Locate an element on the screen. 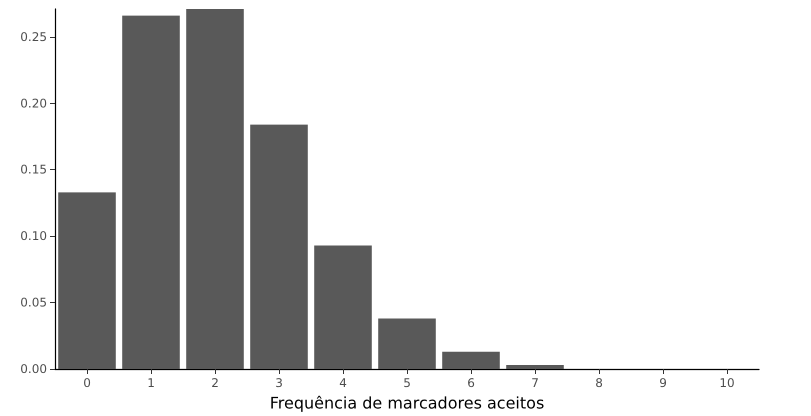 This screenshot has width=811, height=416. x-tick-label: 10 is located at coordinates (727, 383).